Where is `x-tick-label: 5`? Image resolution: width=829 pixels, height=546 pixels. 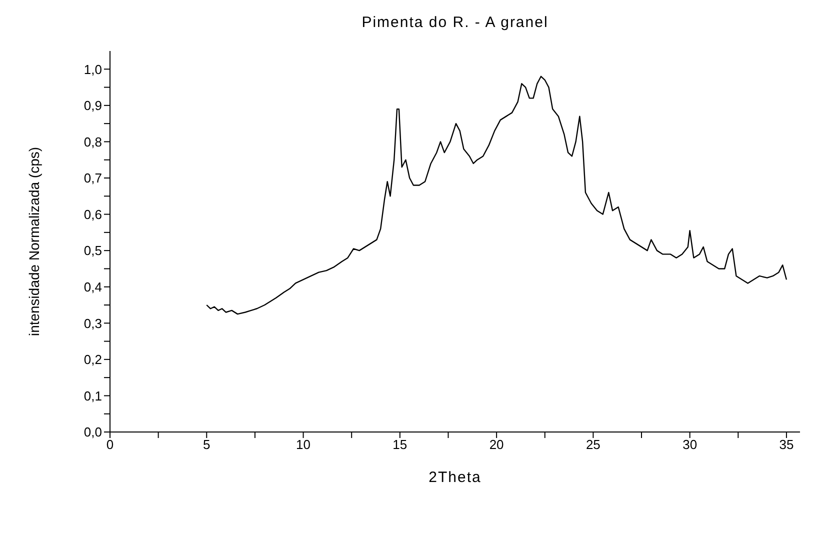 x-tick-label: 5 is located at coordinates (206, 444).